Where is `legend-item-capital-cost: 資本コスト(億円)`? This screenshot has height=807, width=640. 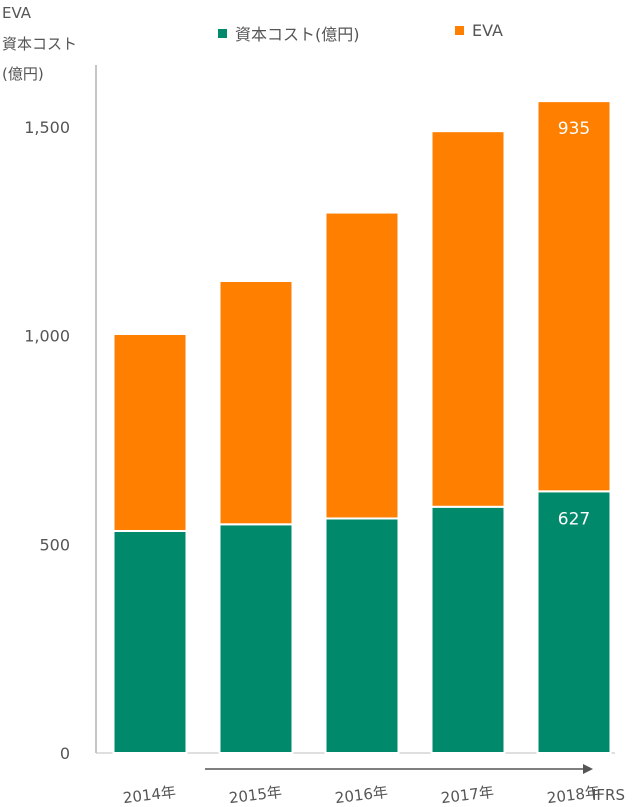
legend-item-capital-cost: 資本コスト(億円) is located at coordinates (289, 33).